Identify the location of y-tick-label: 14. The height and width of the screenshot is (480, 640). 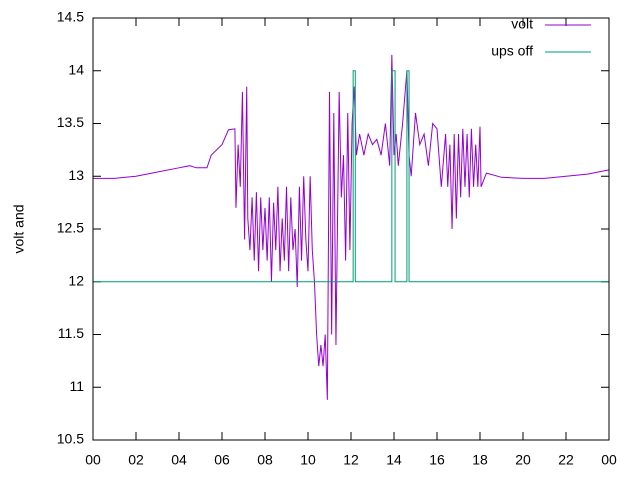
(76, 69).